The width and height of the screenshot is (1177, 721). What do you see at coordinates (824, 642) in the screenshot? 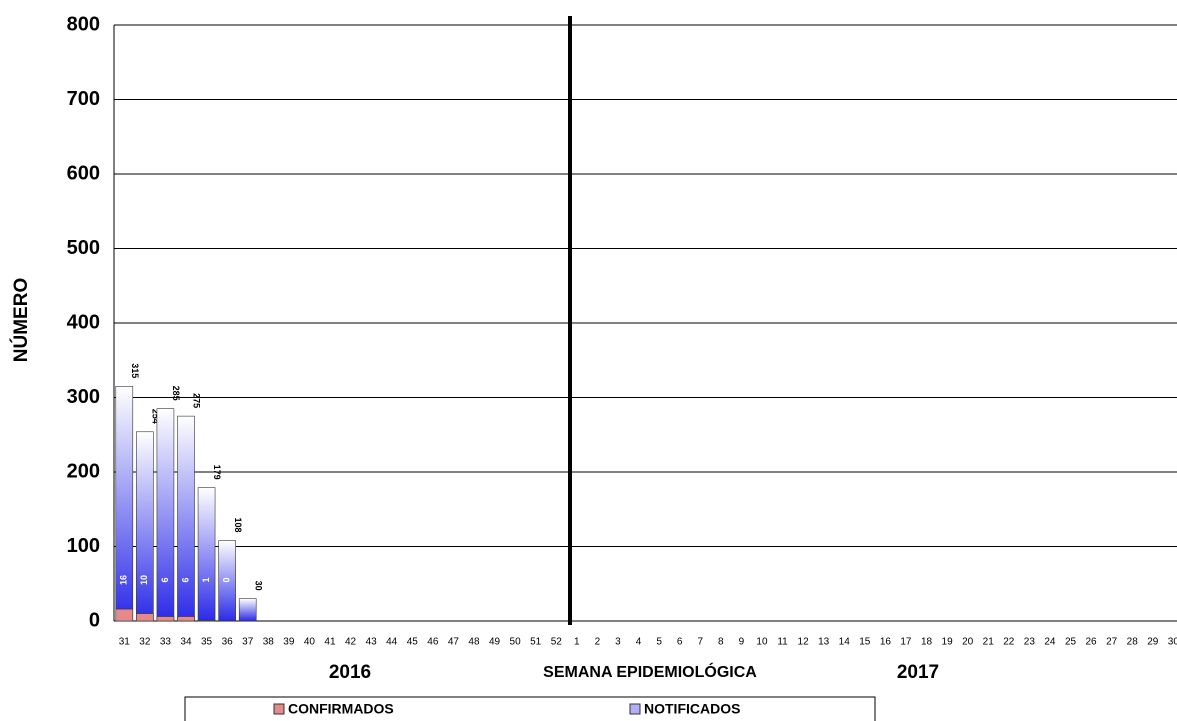
I see `x-tick-label: 13` at bounding box center [824, 642].